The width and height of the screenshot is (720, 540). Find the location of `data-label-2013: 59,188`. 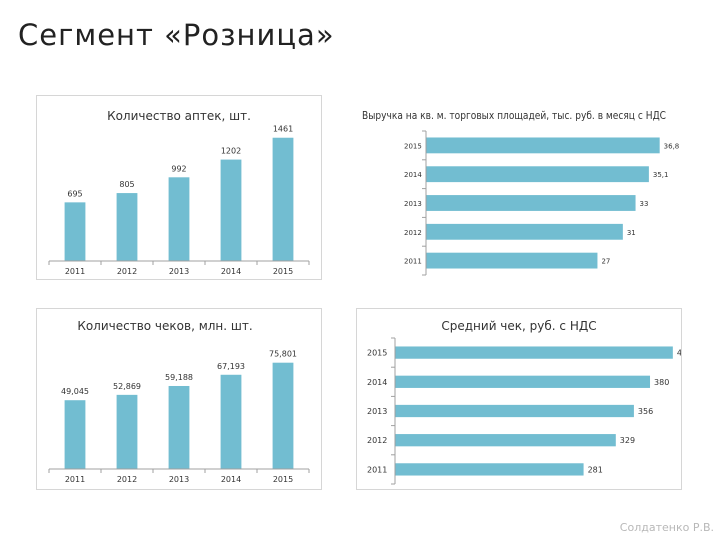

data-label-2013: 59,188 is located at coordinates (179, 377).